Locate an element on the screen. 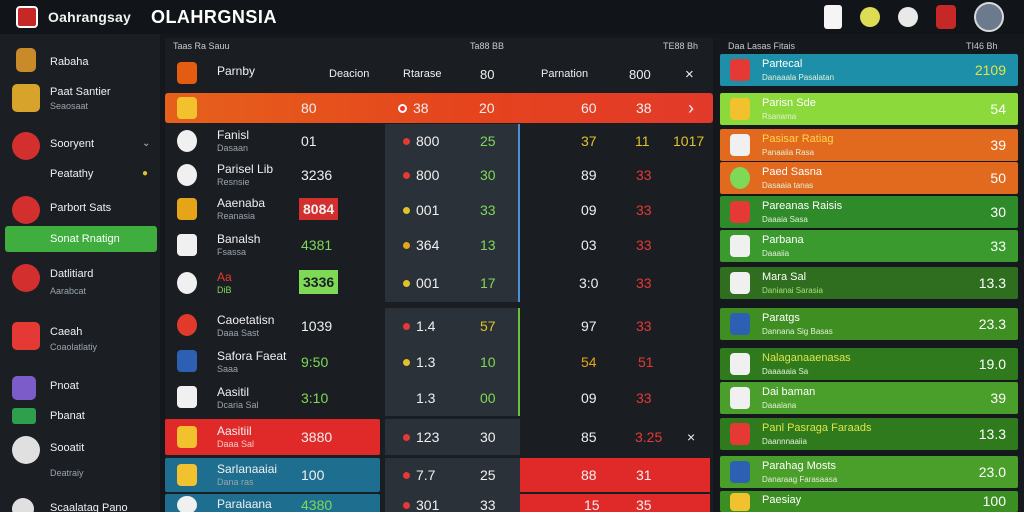 This screenshot has height=512, width=1024. table-row: Parisel Lib Resnsie 3236 800 30 89 33 is located at coordinates (439, 175).